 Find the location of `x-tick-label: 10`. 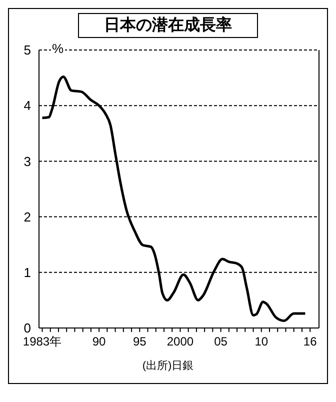

x-tick-label: 10 is located at coordinates (261, 341).